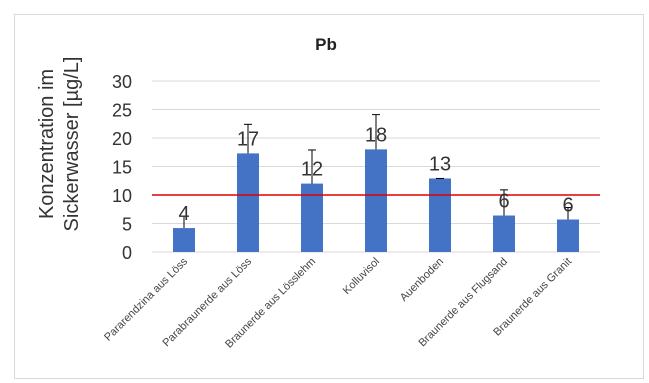  Describe the element at coordinates (422, 280) in the screenshot. I see `x-tick-label: Auenboden` at that location.